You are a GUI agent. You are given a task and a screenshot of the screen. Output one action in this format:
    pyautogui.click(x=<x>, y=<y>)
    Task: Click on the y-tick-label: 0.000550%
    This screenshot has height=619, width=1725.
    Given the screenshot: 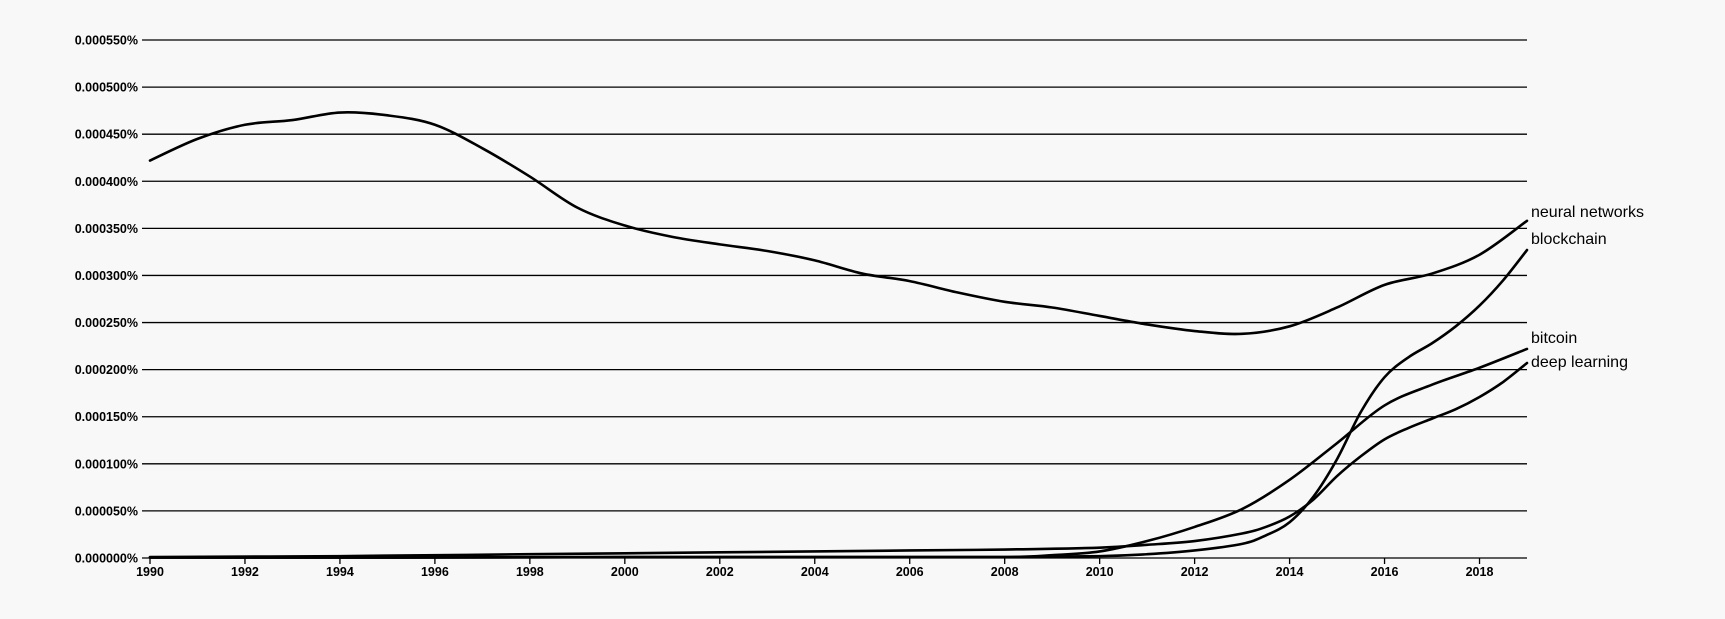 What is the action you would take?
    pyautogui.click(x=106, y=41)
    